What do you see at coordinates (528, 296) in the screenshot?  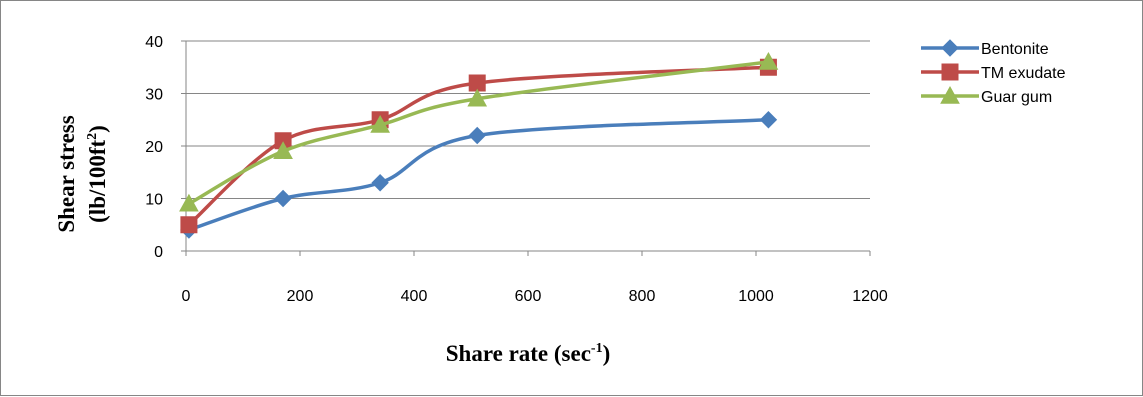 I see `x-tick-label: 600` at bounding box center [528, 296].